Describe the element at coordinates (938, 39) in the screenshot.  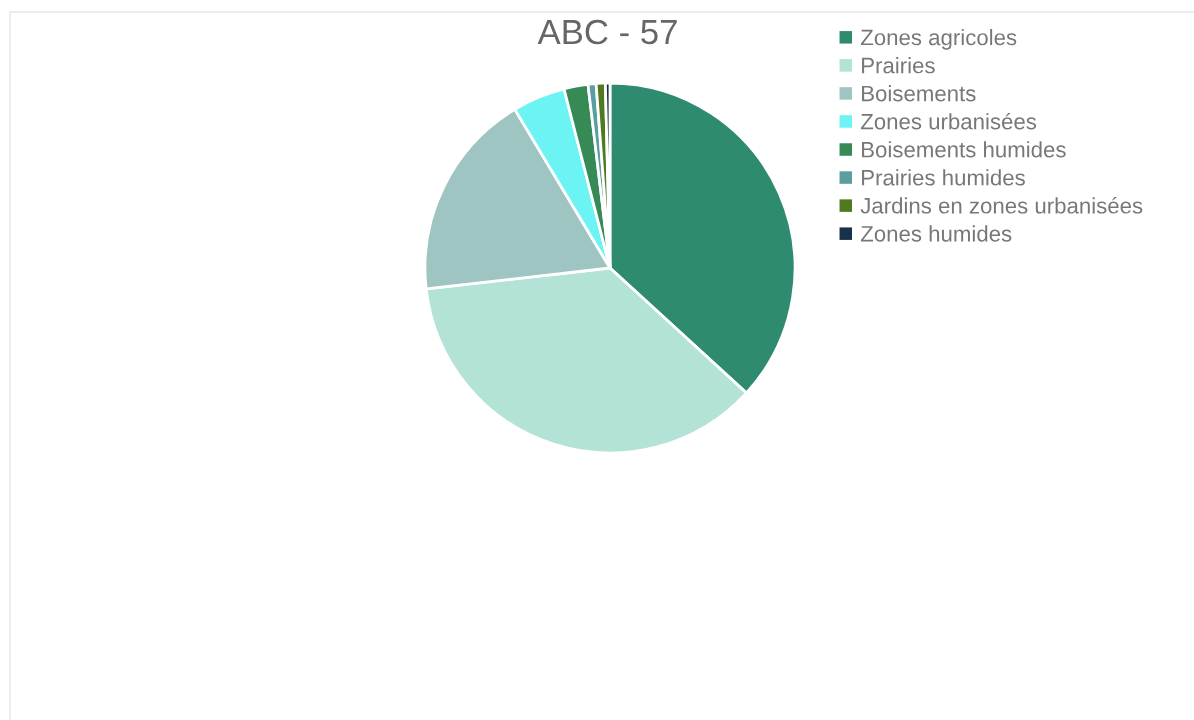
I see `legend-label: Zones agricoles` at that location.